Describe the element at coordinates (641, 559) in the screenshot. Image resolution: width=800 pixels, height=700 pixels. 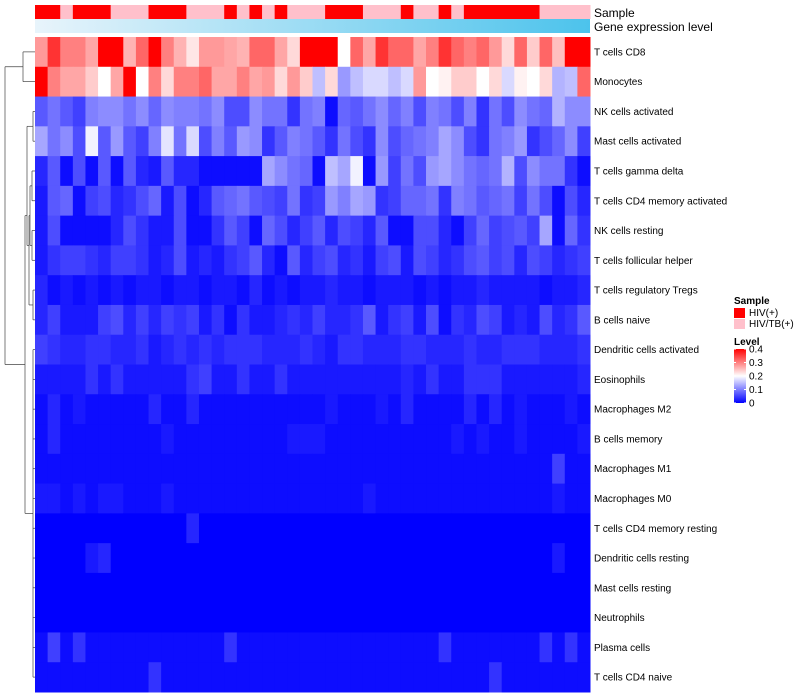
I see `row-label: Dendritic cells resting` at that location.